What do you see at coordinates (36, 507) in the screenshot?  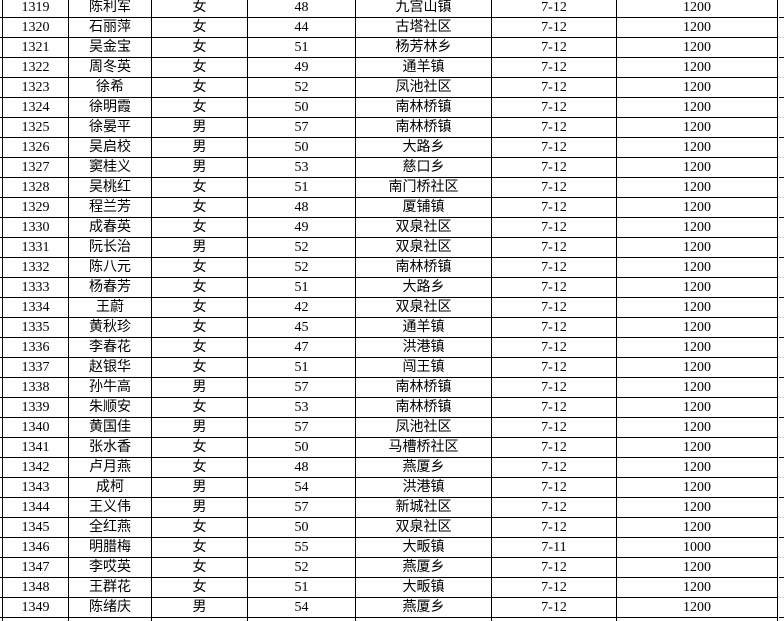 I see `cell-id: 1344` at bounding box center [36, 507].